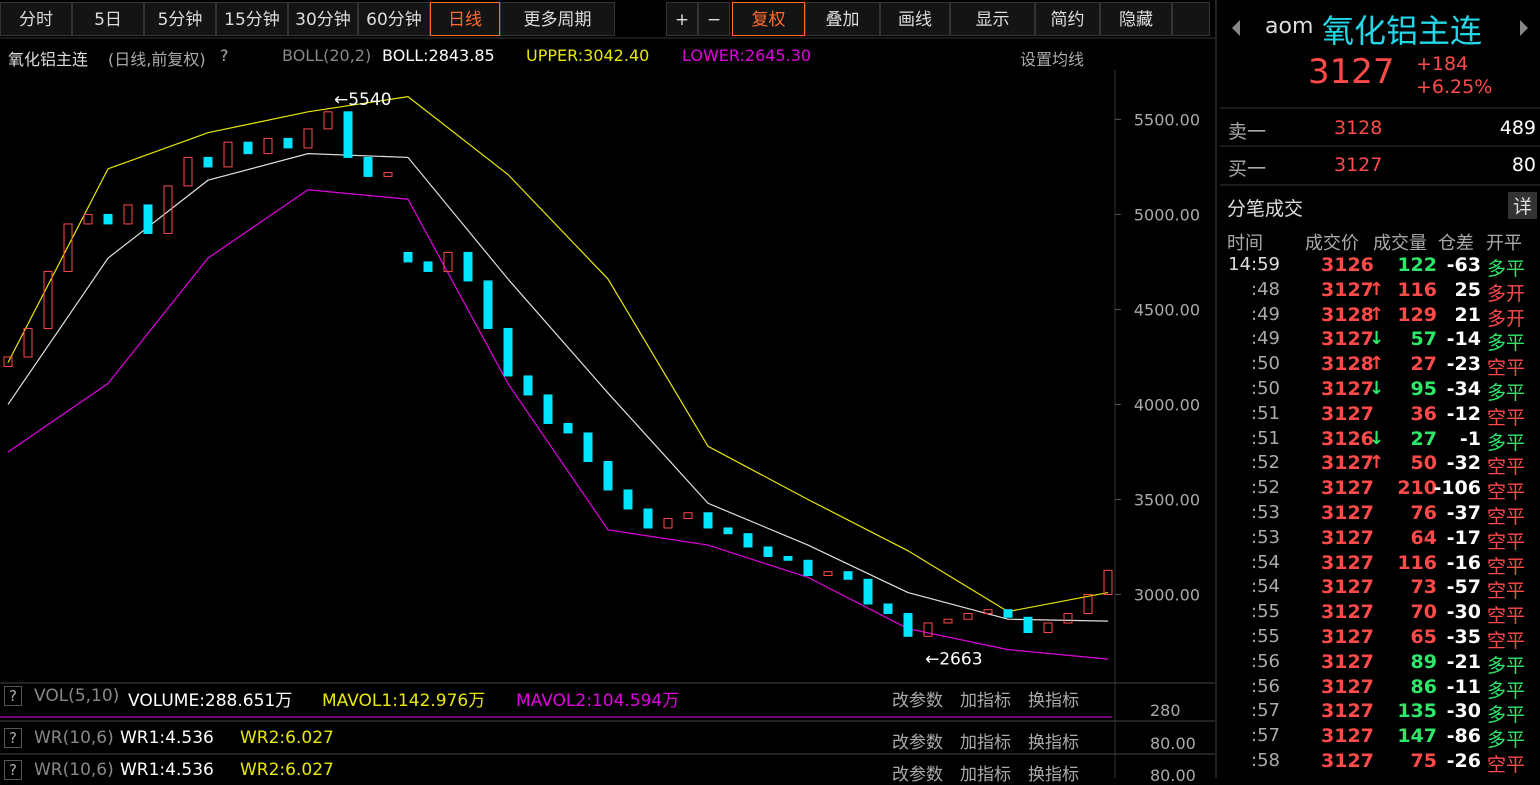 The height and width of the screenshot is (785, 1540). I want to click on toolbar-button: 15分钟, so click(252, 19).